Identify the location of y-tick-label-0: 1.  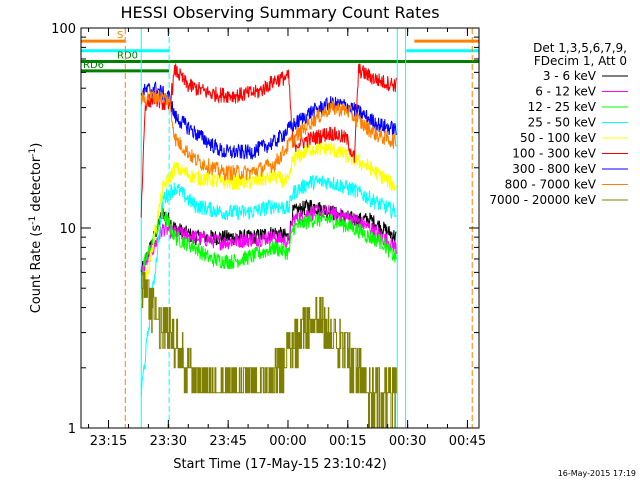
(72, 429).